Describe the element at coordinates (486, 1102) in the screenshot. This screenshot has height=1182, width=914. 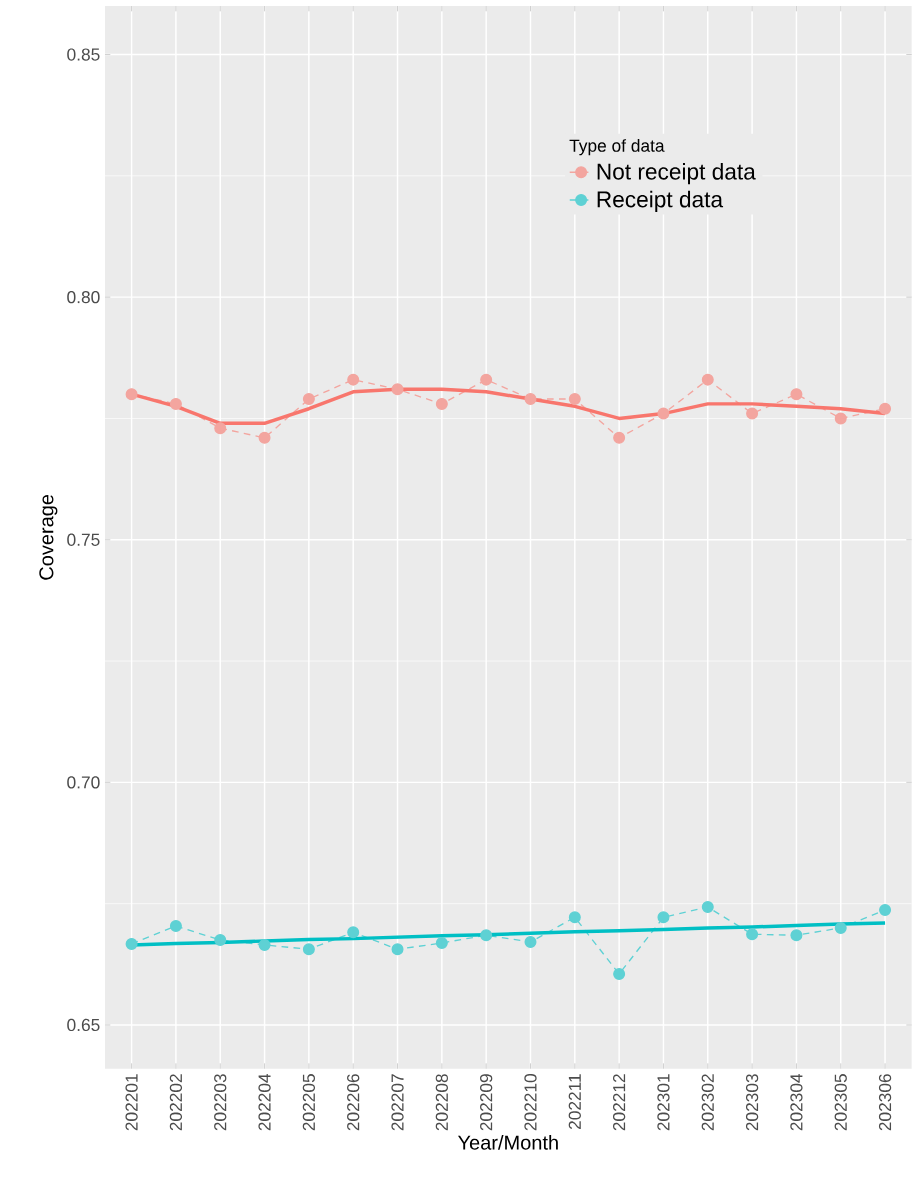
I see `x-tick-label: 202209` at that location.